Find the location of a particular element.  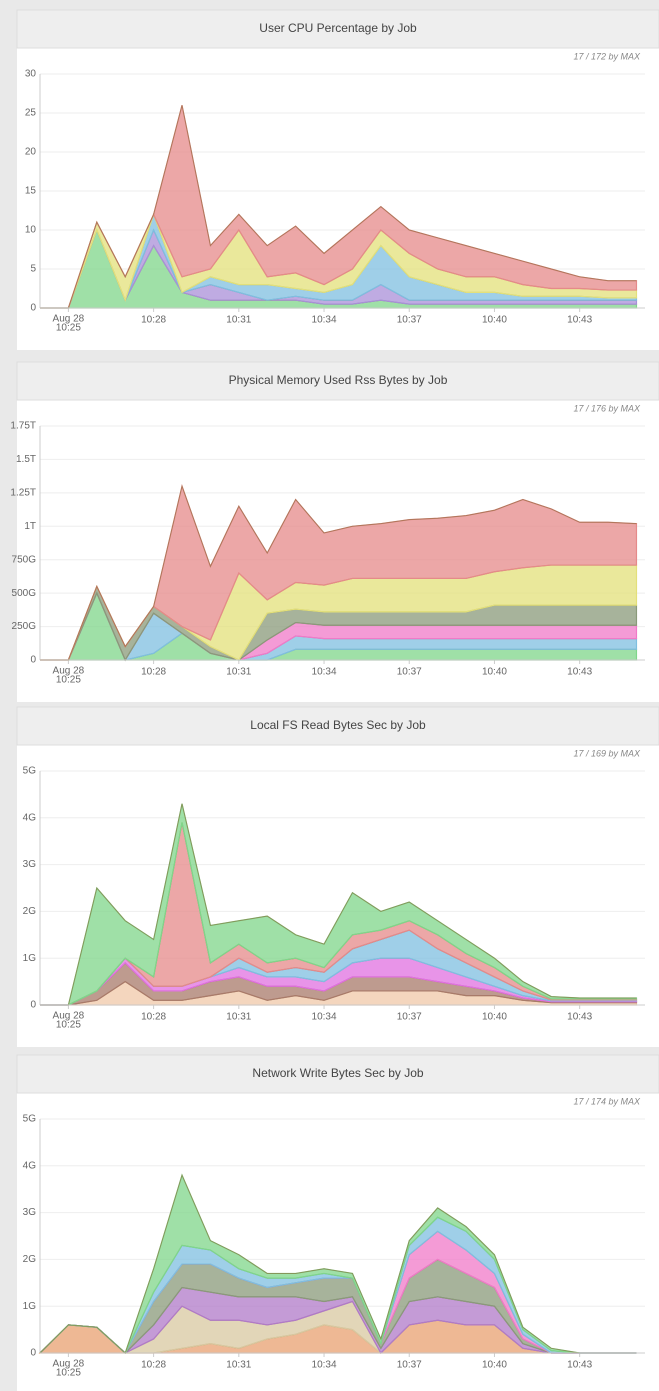

y-tick-label: 15 is located at coordinates (31, 191).